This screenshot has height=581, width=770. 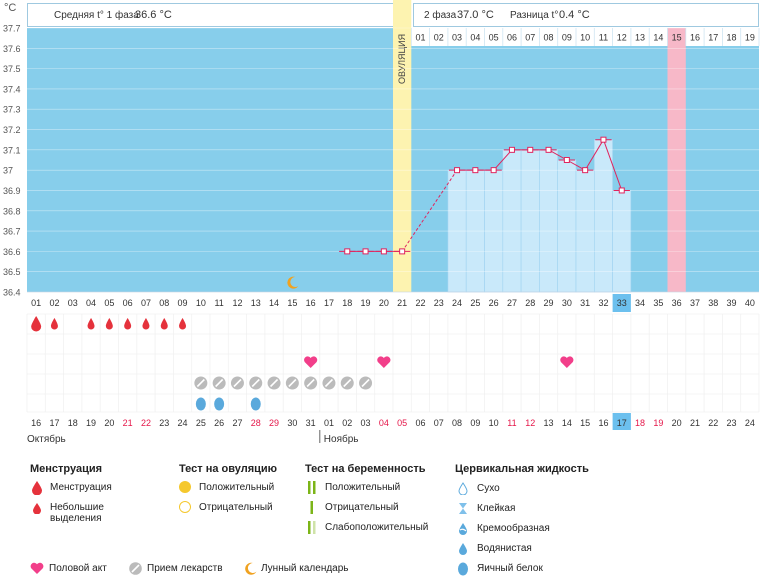 I want to click on cycle-day-label: 05, so click(x=109, y=303).